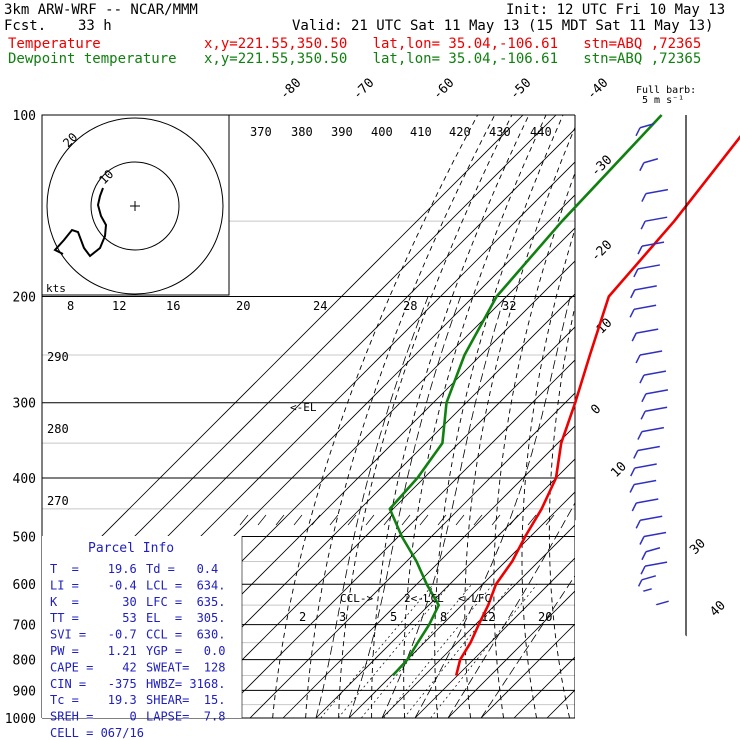 The height and width of the screenshot is (740, 740). I want to click on isotherm-label: -50, so click(520, 89).